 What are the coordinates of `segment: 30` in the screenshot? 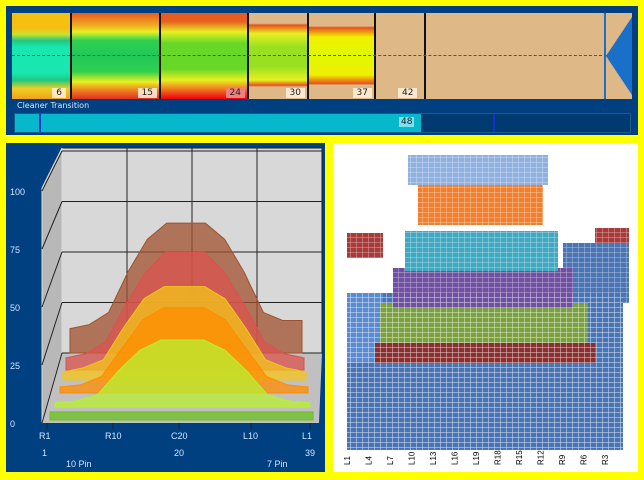 It's located at (279, 56).